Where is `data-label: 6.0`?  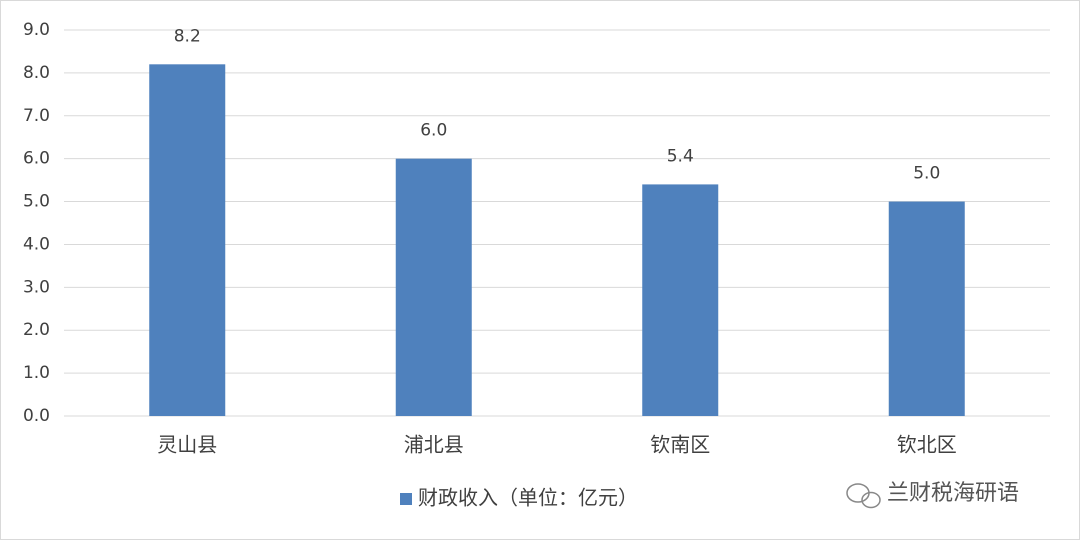
data-label: 6.0 is located at coordinates (433, 131).